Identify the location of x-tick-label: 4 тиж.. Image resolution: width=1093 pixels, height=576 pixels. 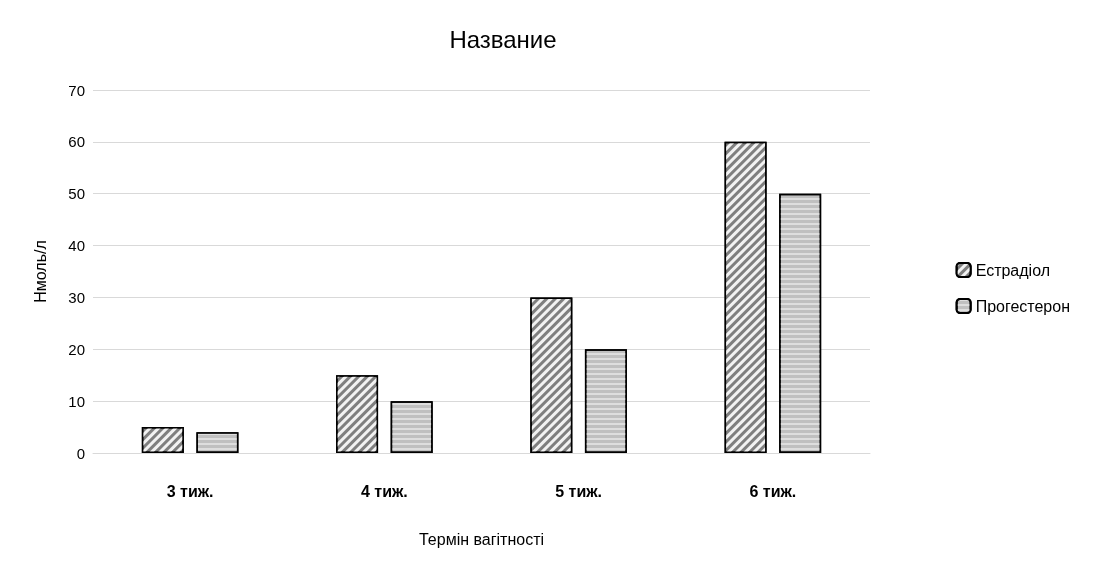
(384, 491).